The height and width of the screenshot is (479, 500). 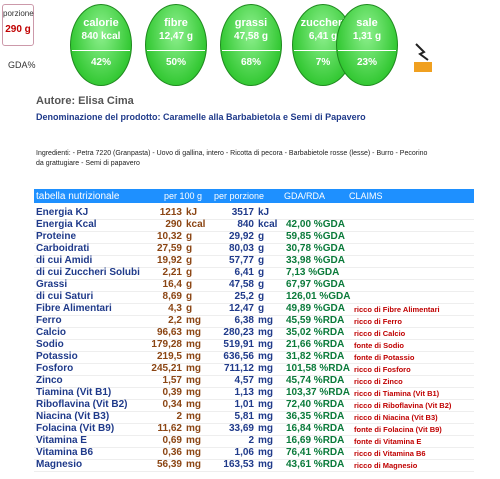 I want to click on oval-percent: 23%, so click(x=366, y=62).